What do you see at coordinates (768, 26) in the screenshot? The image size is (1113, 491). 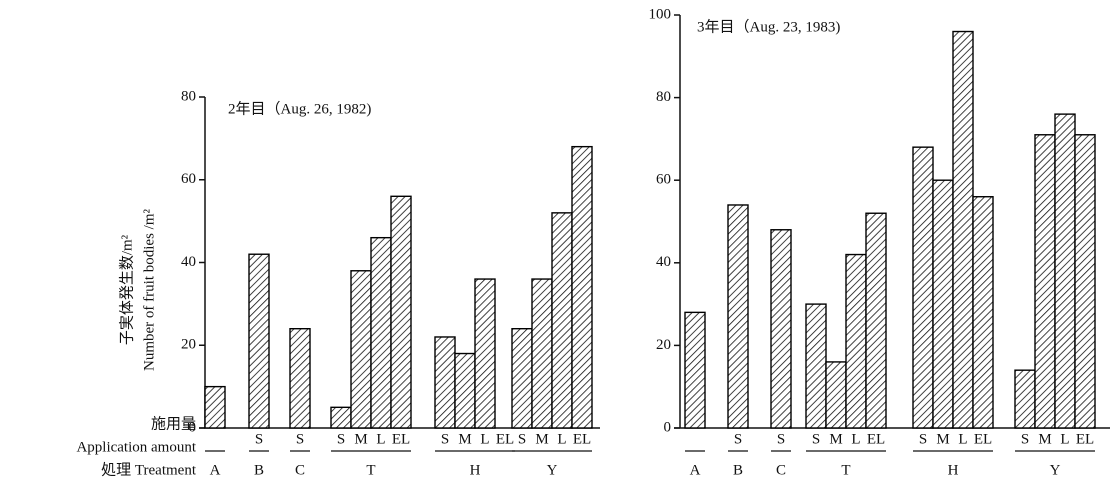 I see `chart-title: 3年目（Aug. 23, 1983)` at bounding box center [768, 26].